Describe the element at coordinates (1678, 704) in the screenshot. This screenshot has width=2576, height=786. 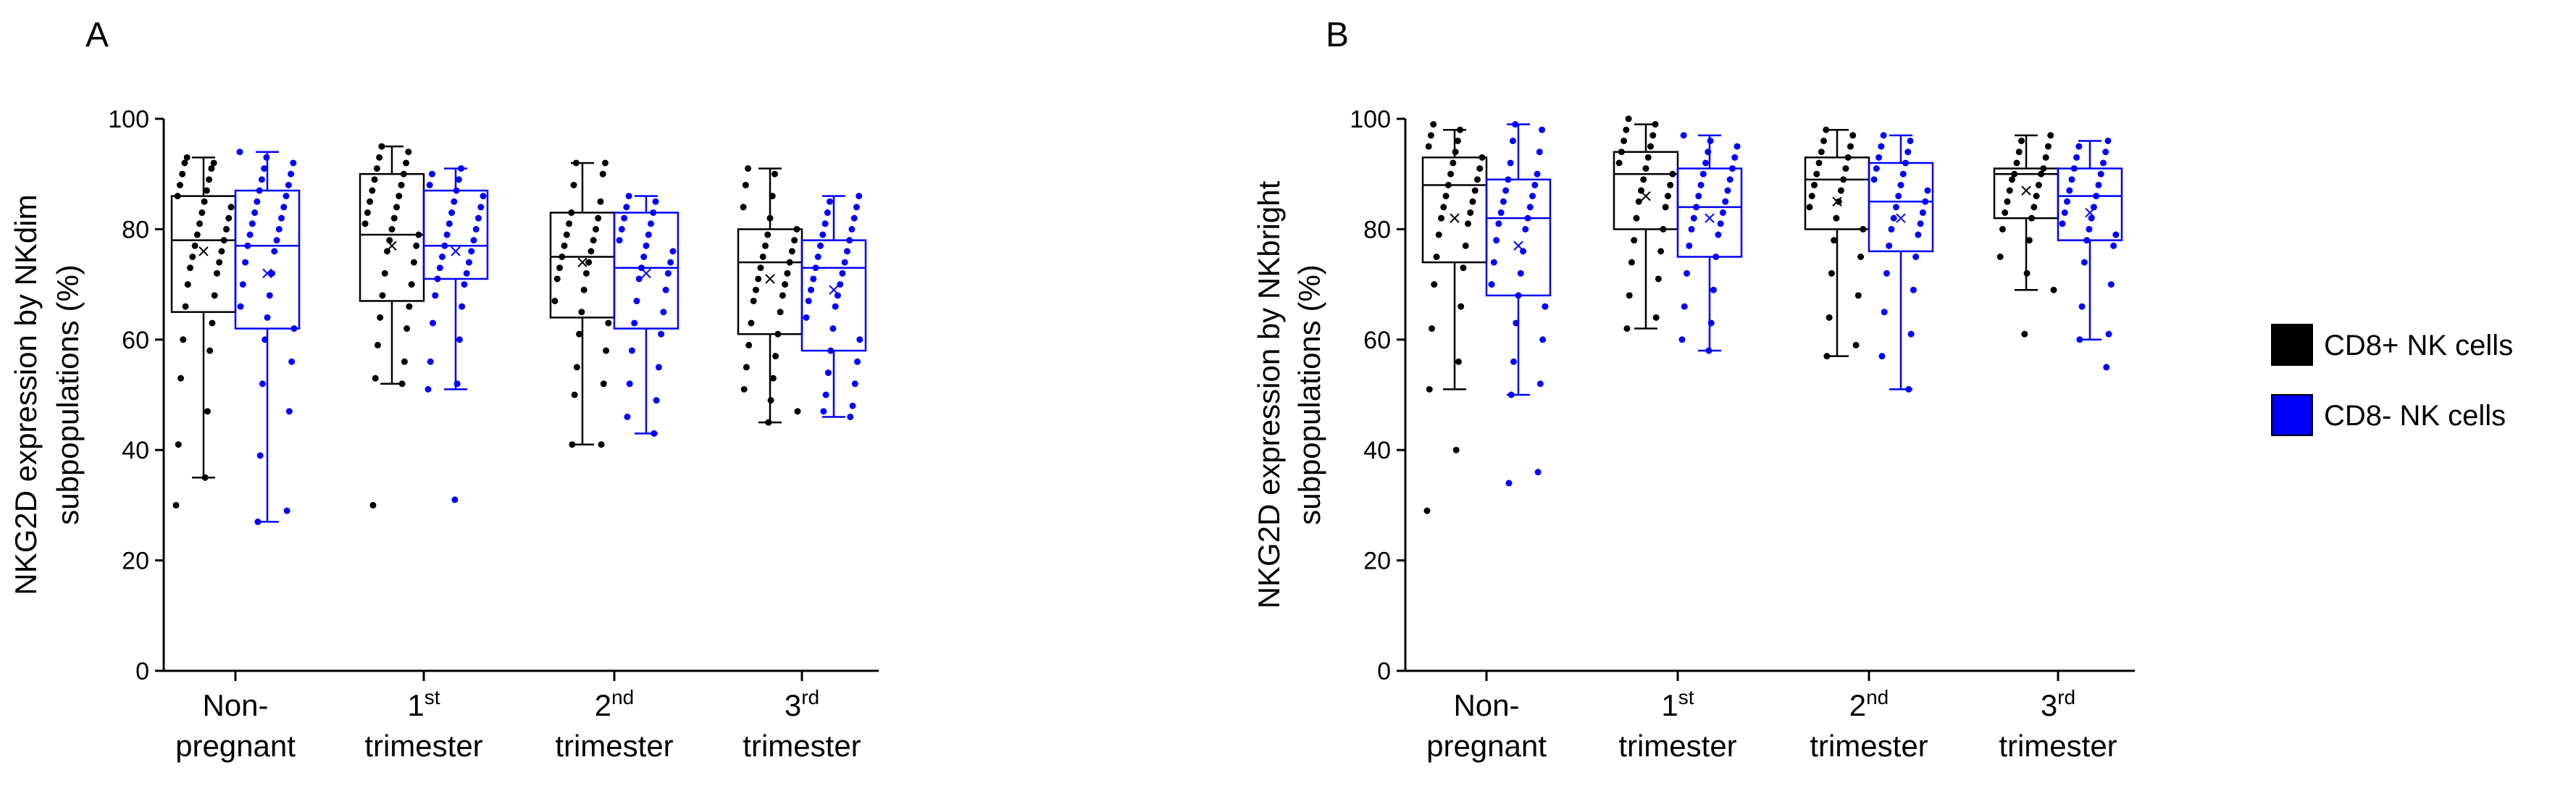
I see `panel-b-x-tick-label: 1st` at that location.